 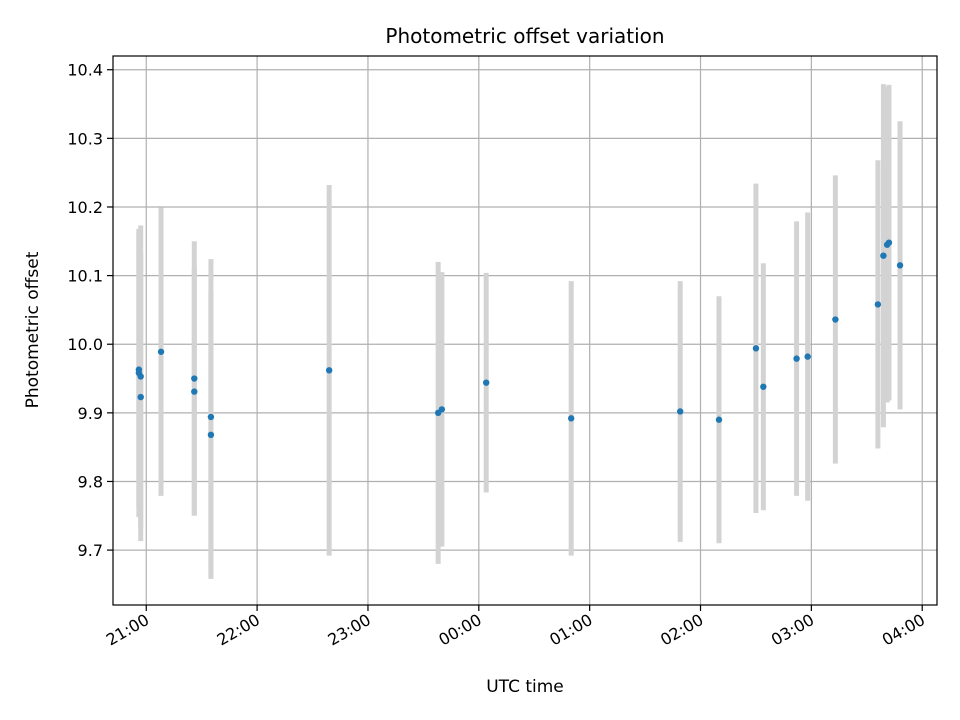 What do you see at coordinates (792, 630) in the screenshot?
I see `x-tick-label: 03:00` at bounding box center [792, 630].